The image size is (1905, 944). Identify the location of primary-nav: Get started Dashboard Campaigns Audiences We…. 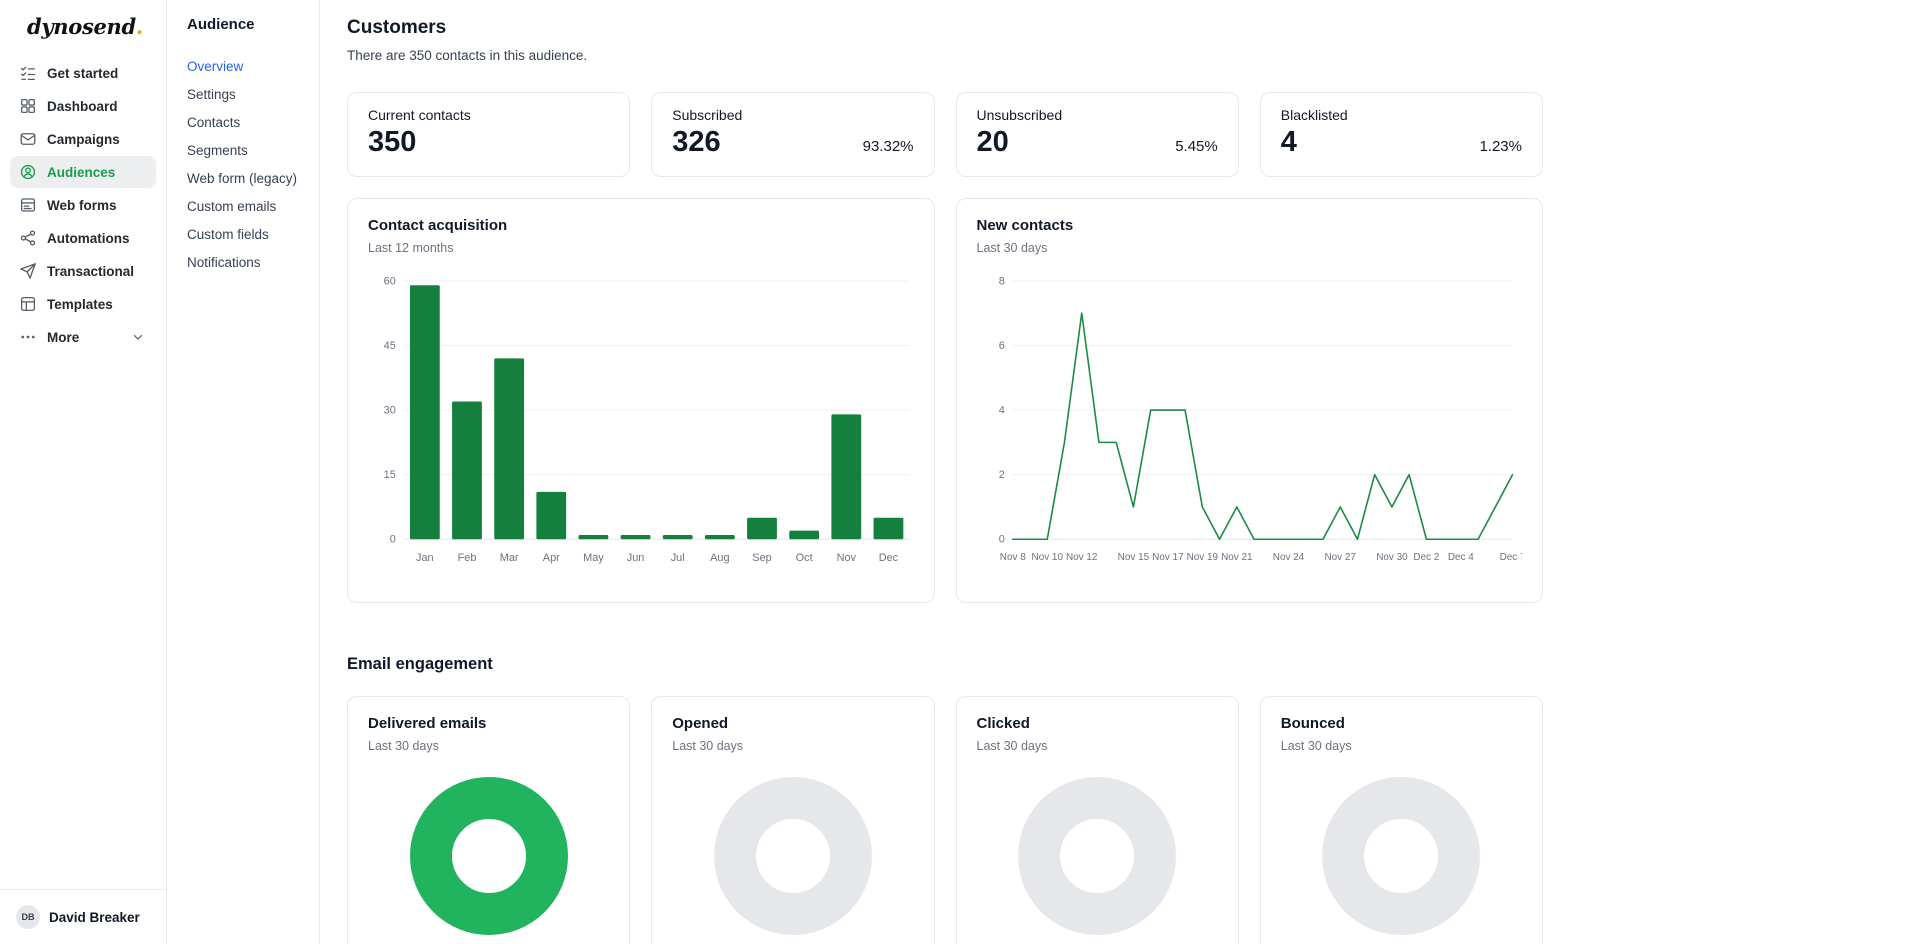
(83, 205).